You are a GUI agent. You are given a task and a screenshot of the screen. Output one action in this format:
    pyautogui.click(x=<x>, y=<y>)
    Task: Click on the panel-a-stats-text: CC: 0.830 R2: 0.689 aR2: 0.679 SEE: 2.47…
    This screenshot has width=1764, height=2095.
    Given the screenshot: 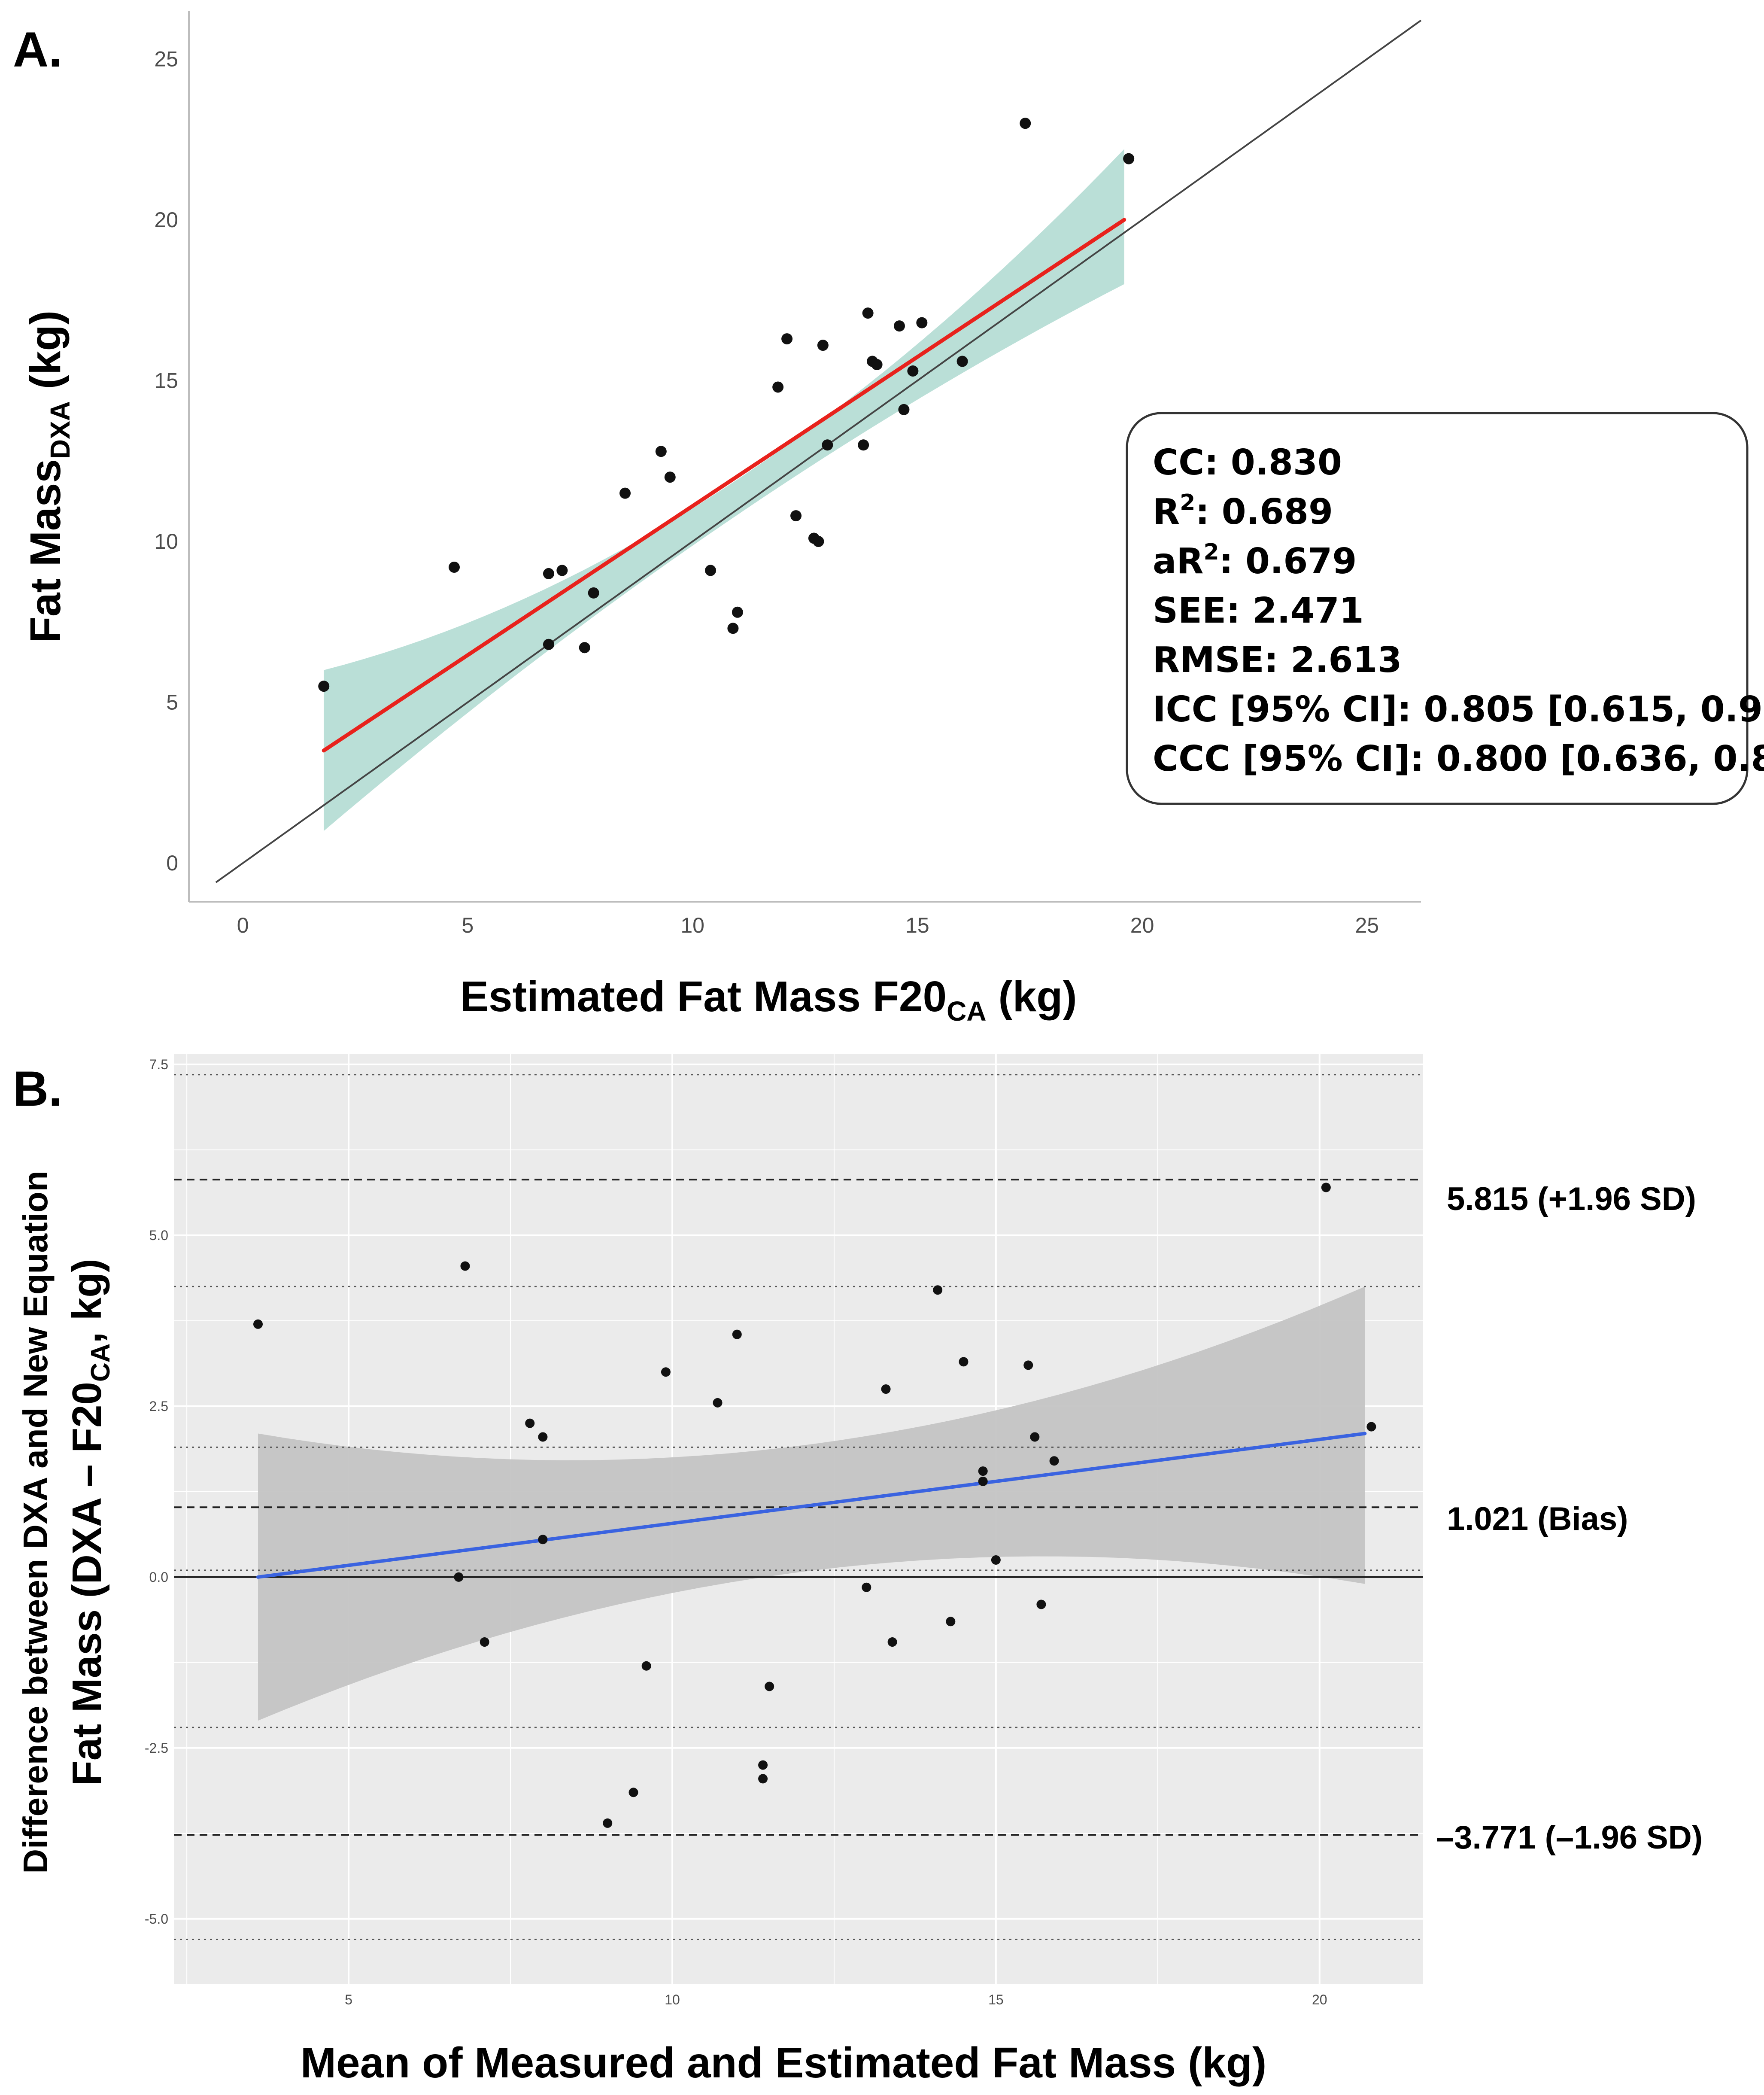 What is the action you would take?
    pyautogui.click(x=1459, y=610)
    